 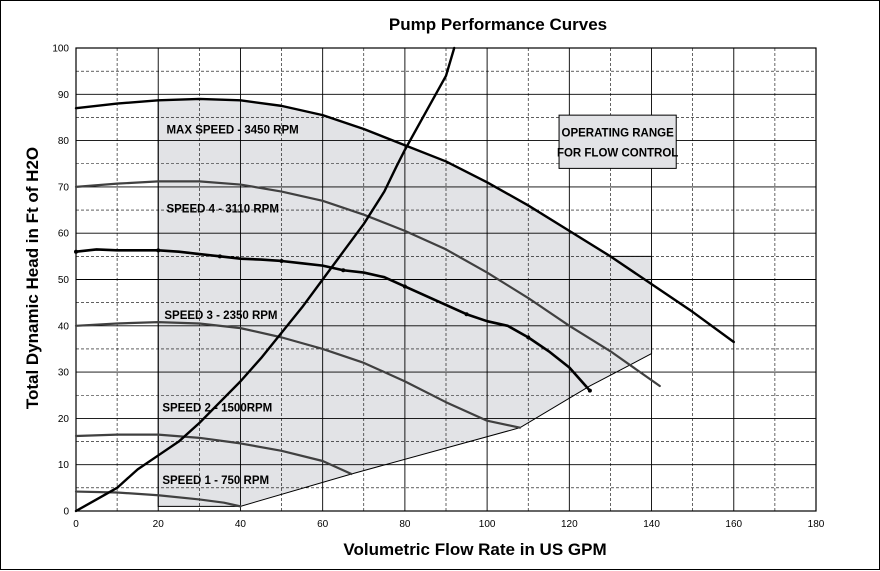 What do you see at coordinates (76, 524) in the screenshot?
I see `x-tick-label: 0` at bounding box center [76, 524].